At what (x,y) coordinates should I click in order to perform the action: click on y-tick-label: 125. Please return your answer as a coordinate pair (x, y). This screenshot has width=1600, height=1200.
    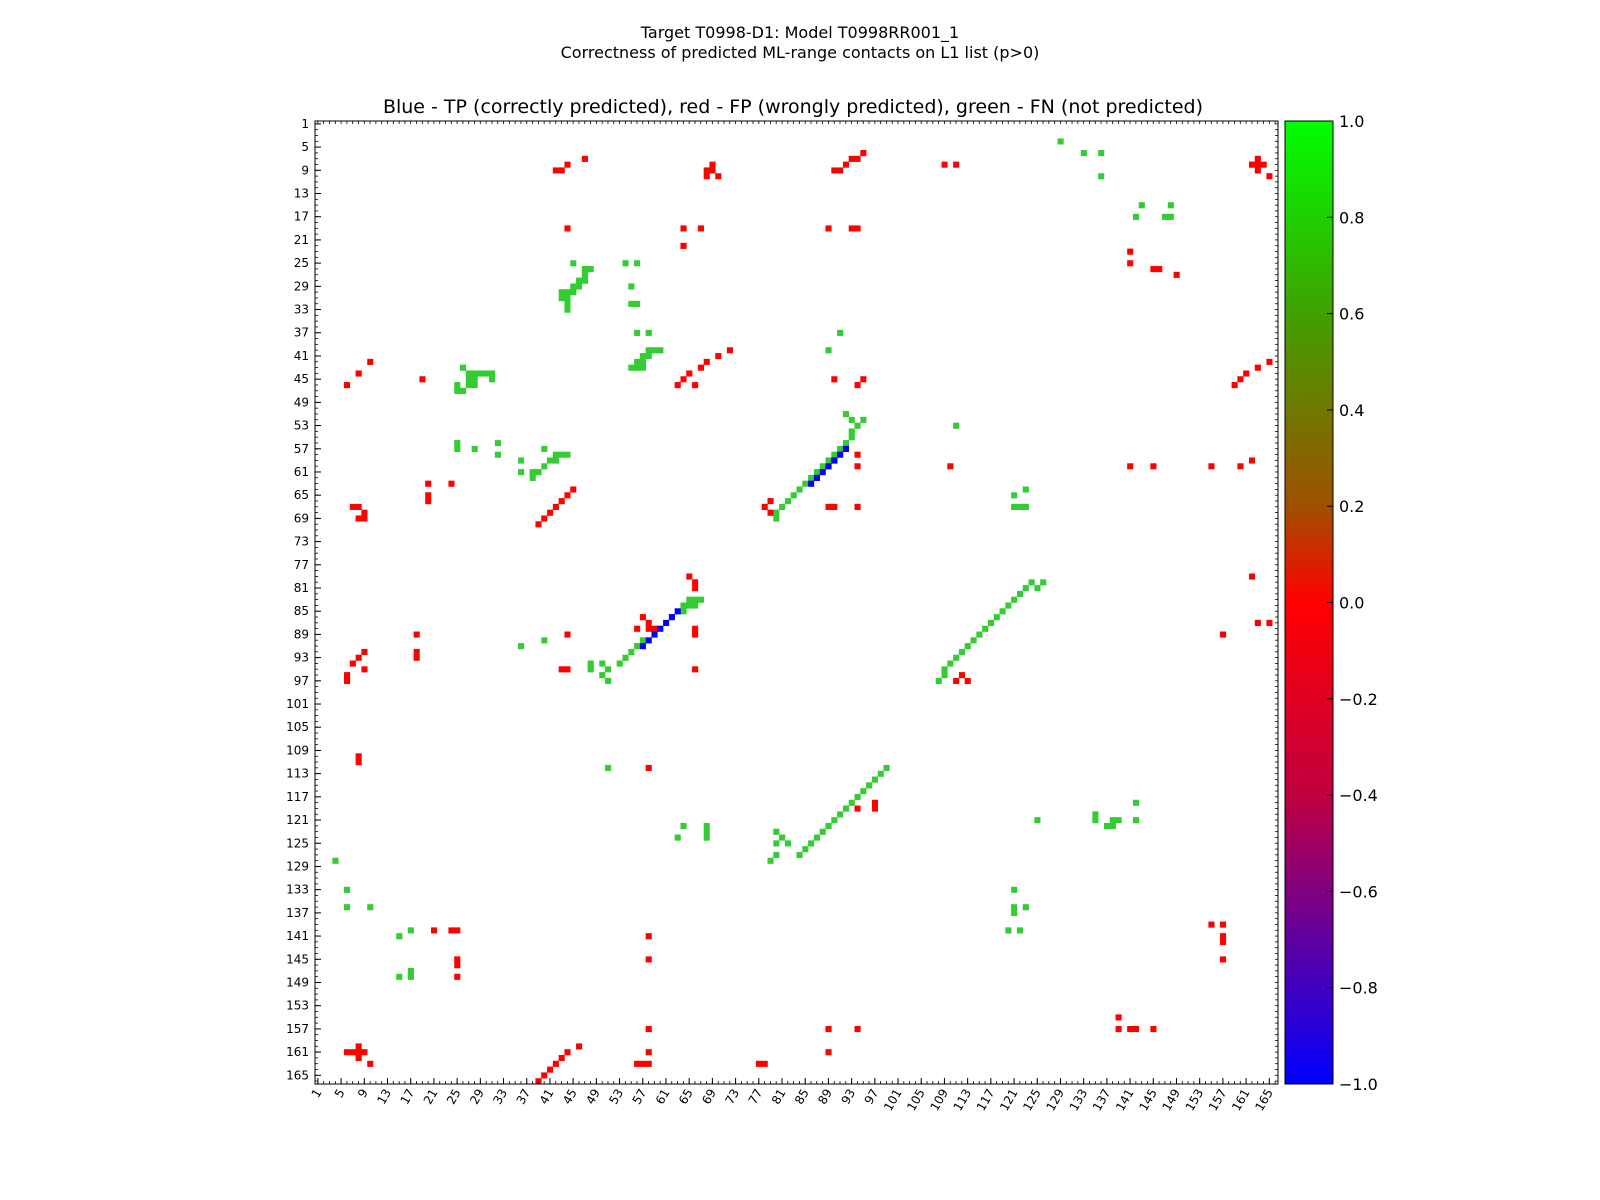
    Looking at the image, I should click on (297, 843).